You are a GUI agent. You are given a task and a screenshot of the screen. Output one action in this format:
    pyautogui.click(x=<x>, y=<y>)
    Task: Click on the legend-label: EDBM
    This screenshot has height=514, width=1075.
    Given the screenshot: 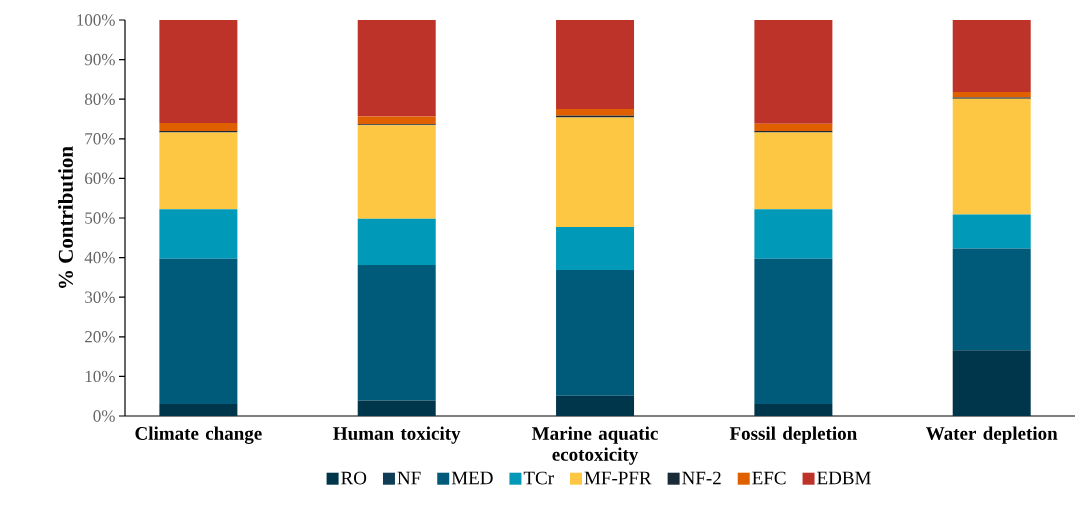 What is the action you would take?
    pyautogui.click(x=844, y=478)
    